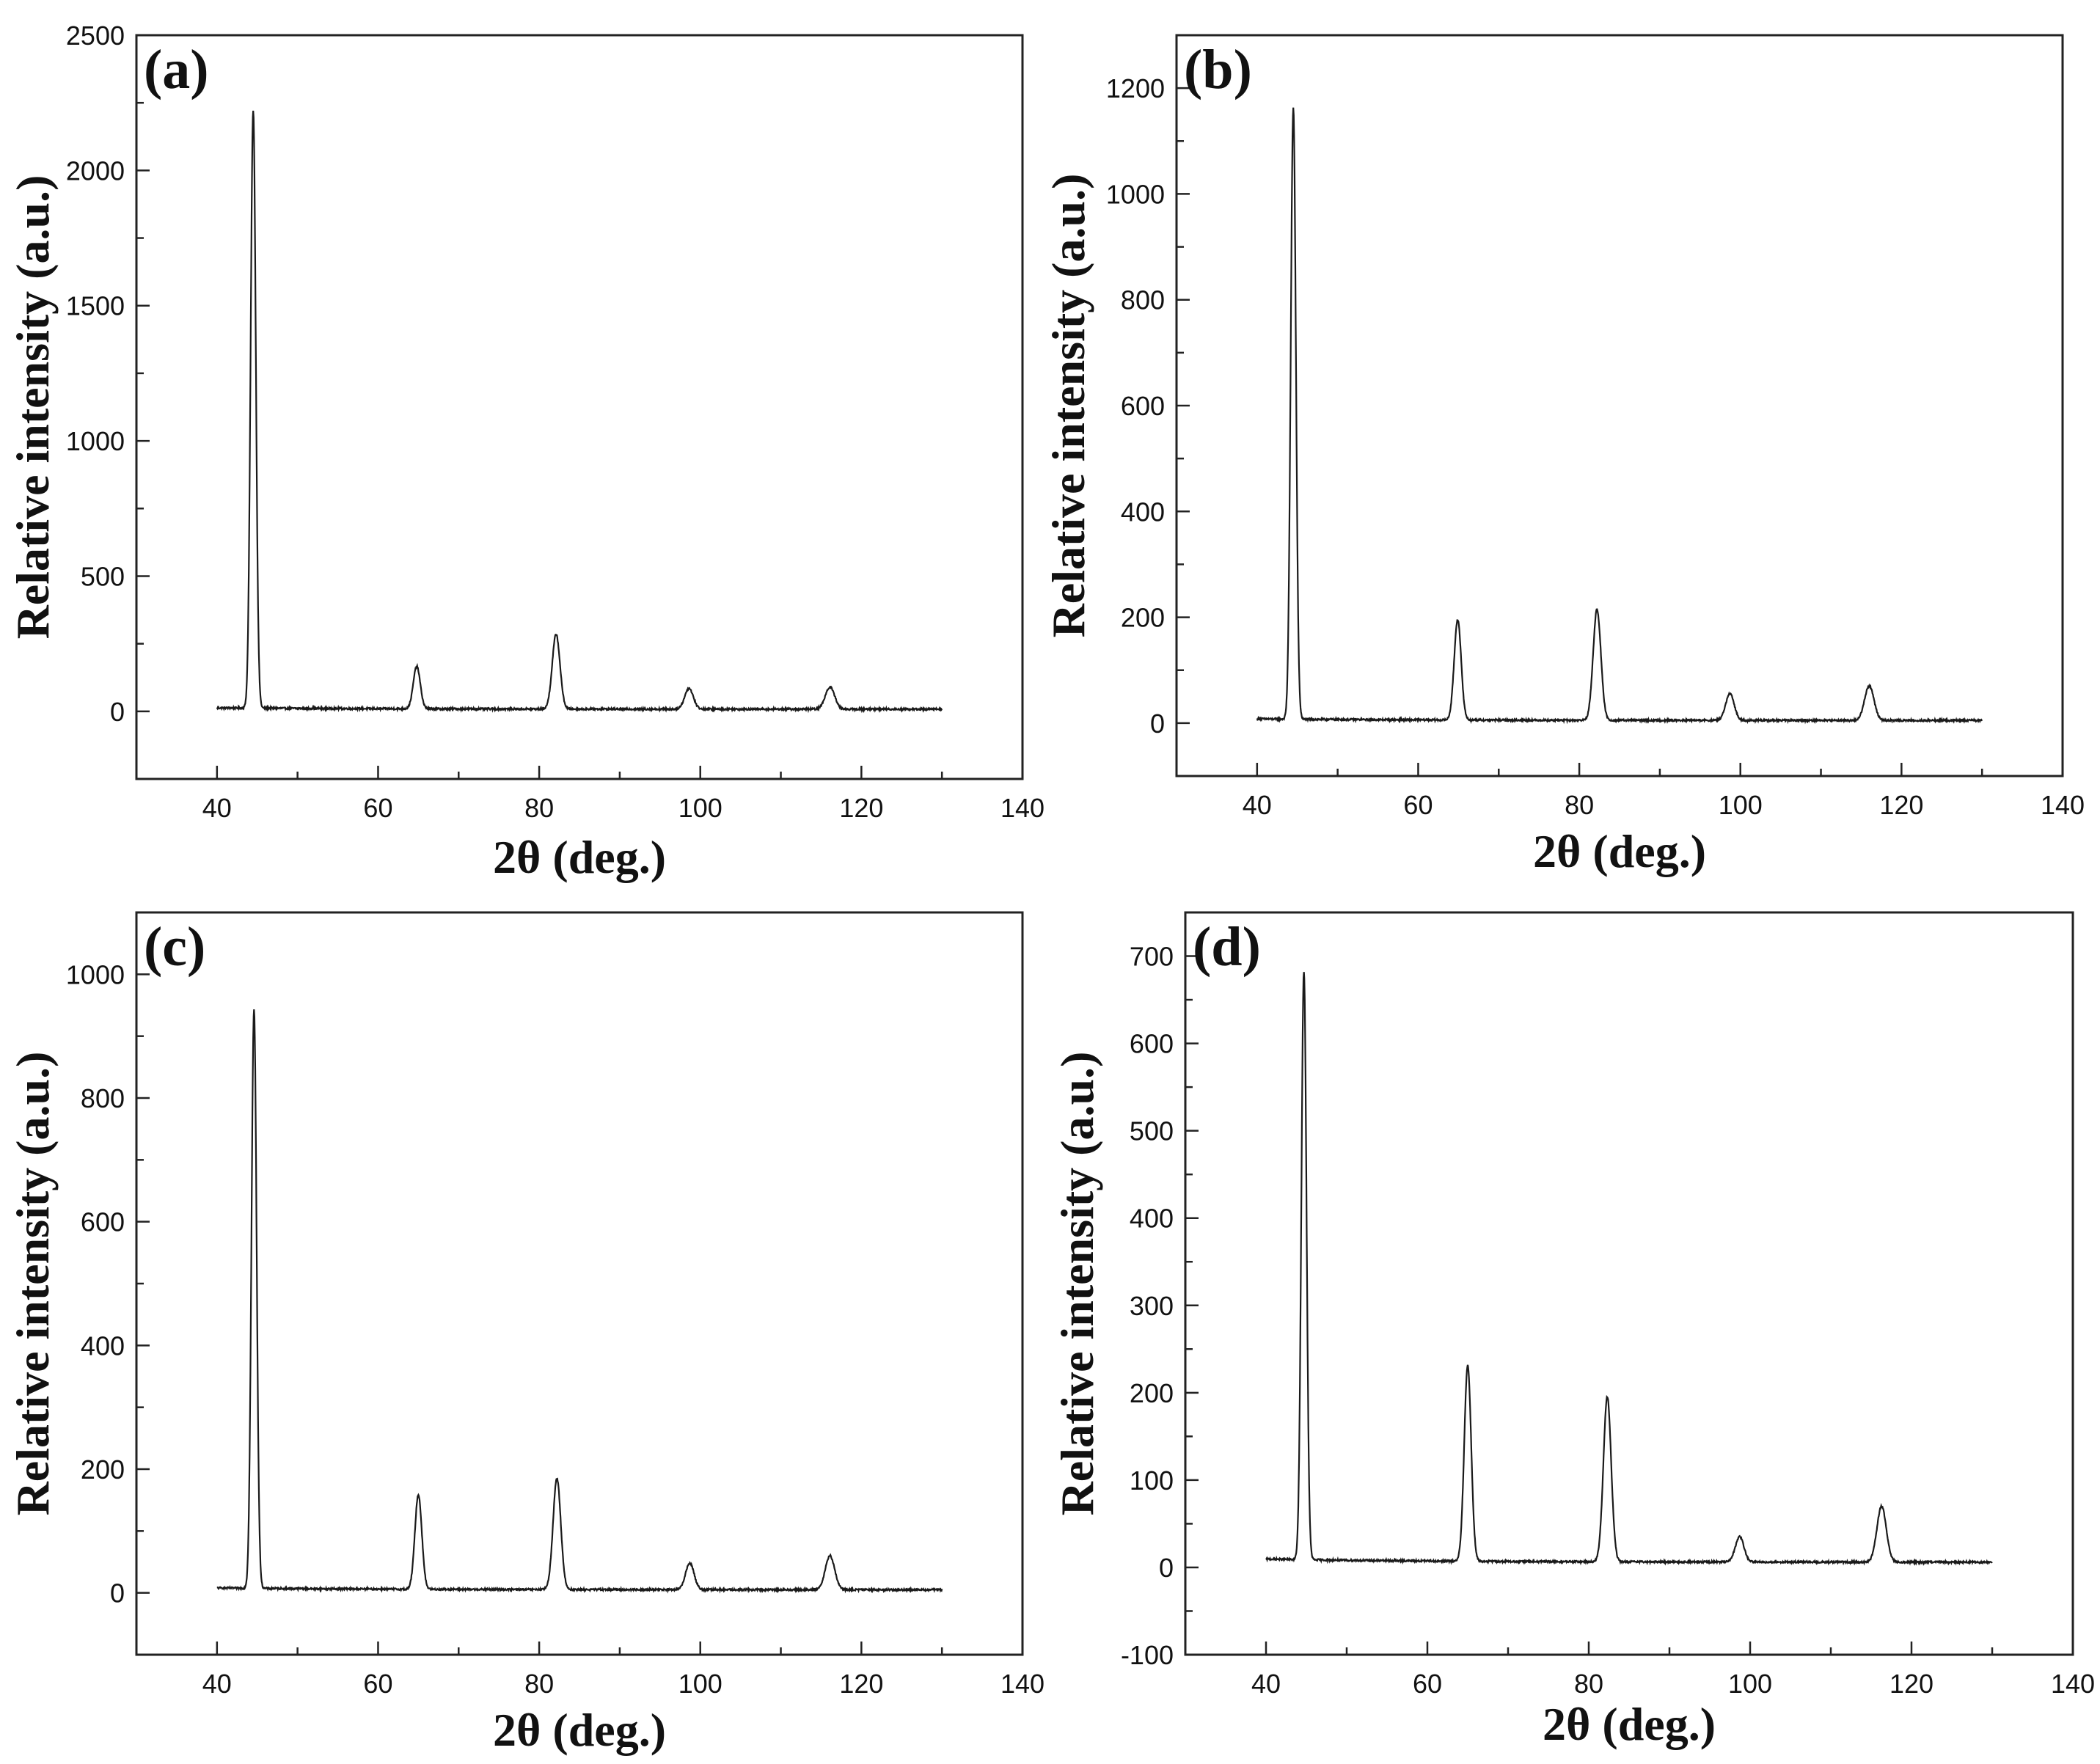 This screenshot has height=1764, width=2100. I want to click on y-tick-label: 1200, so click(1136, 88).